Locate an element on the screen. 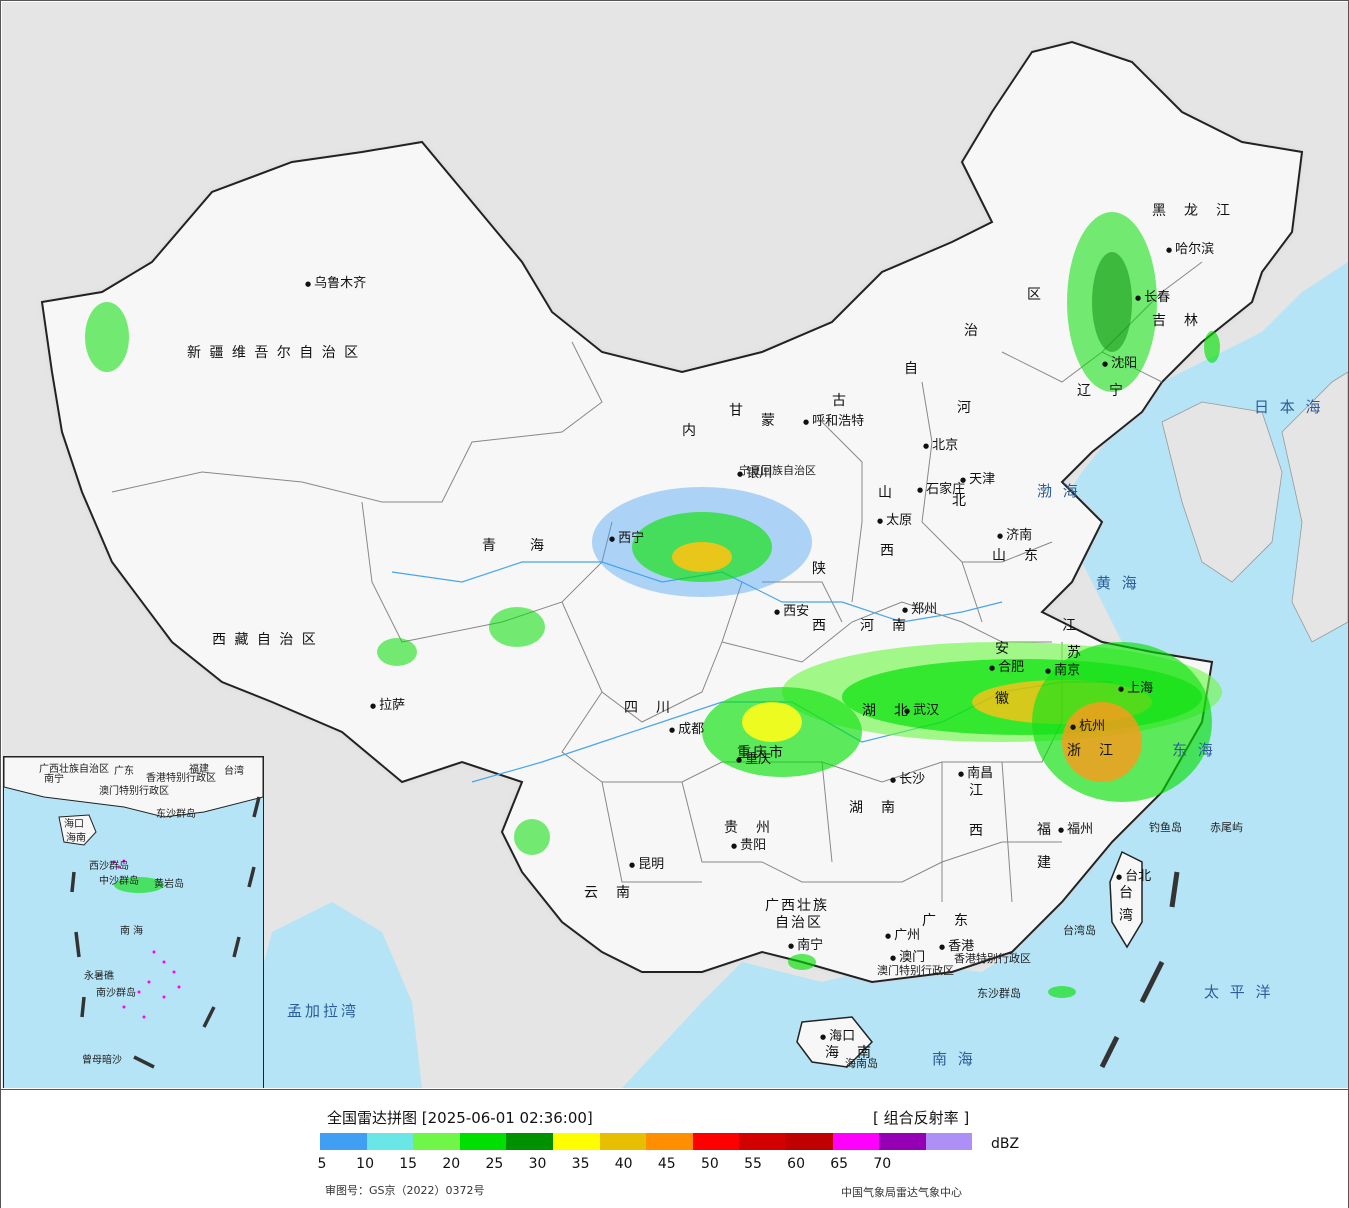 The height and width of the screenshot is (1208, 1349). scale-tick-11: 60 is located at coordinates (796, 1164).